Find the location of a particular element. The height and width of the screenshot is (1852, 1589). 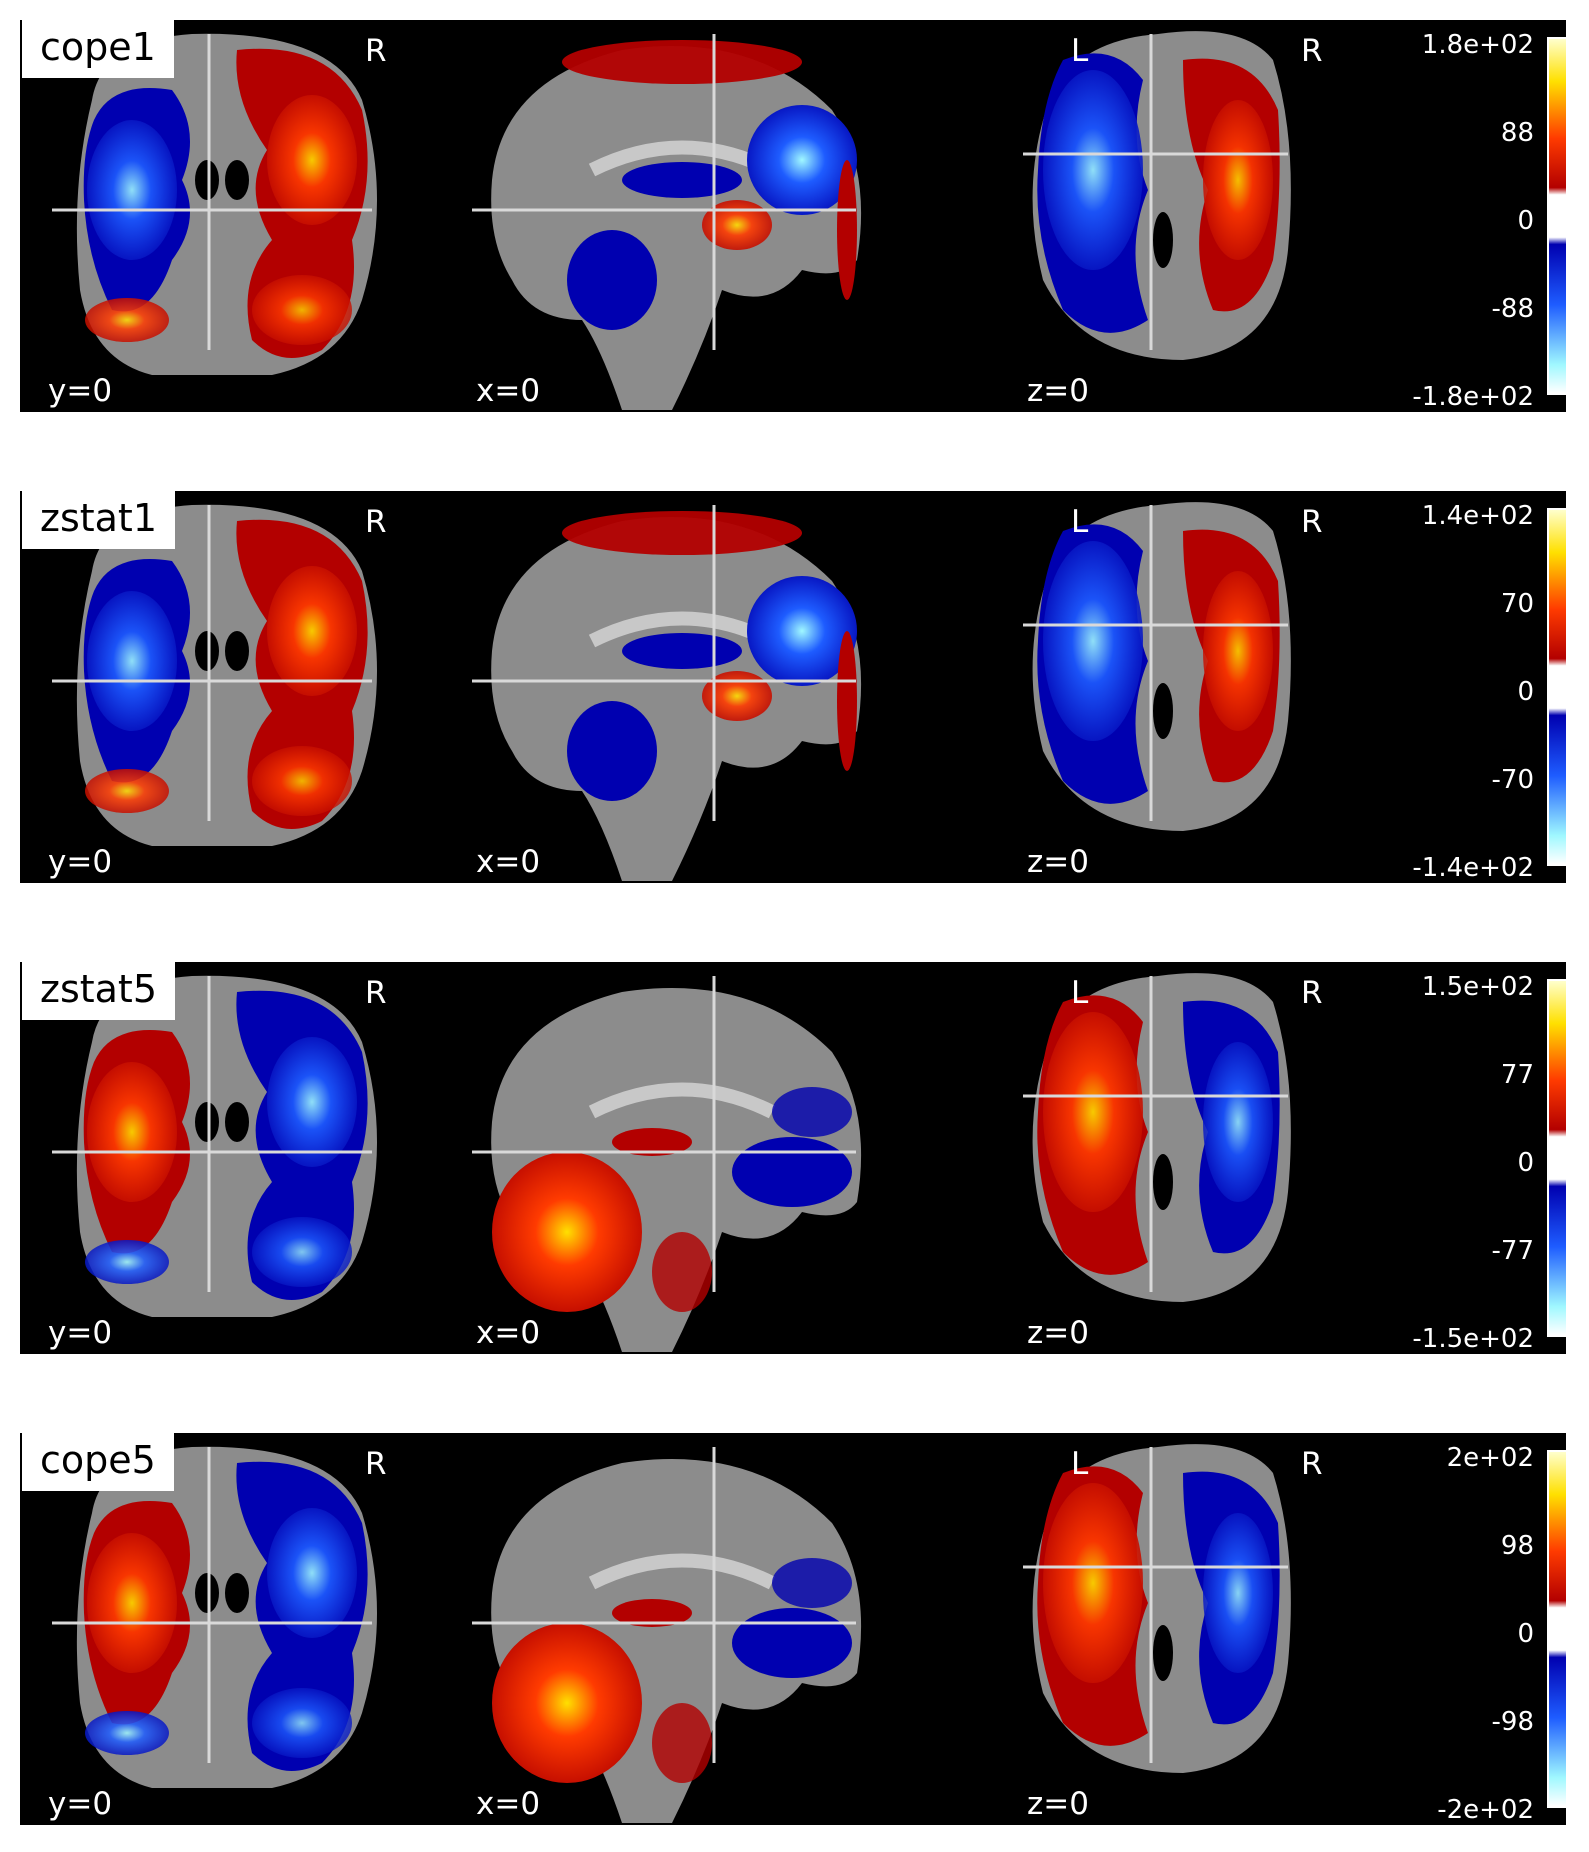

colorbar: 1.8e+02 88 0 -88 -1.8e+02 is located at coordinates (1483, 216).